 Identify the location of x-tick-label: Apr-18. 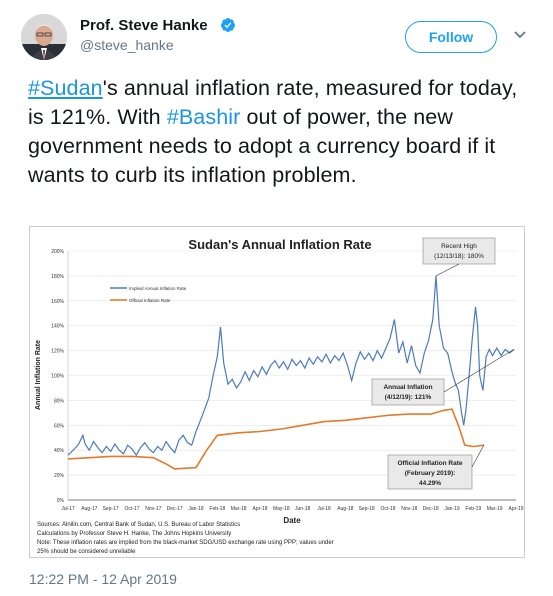
(259, 509).